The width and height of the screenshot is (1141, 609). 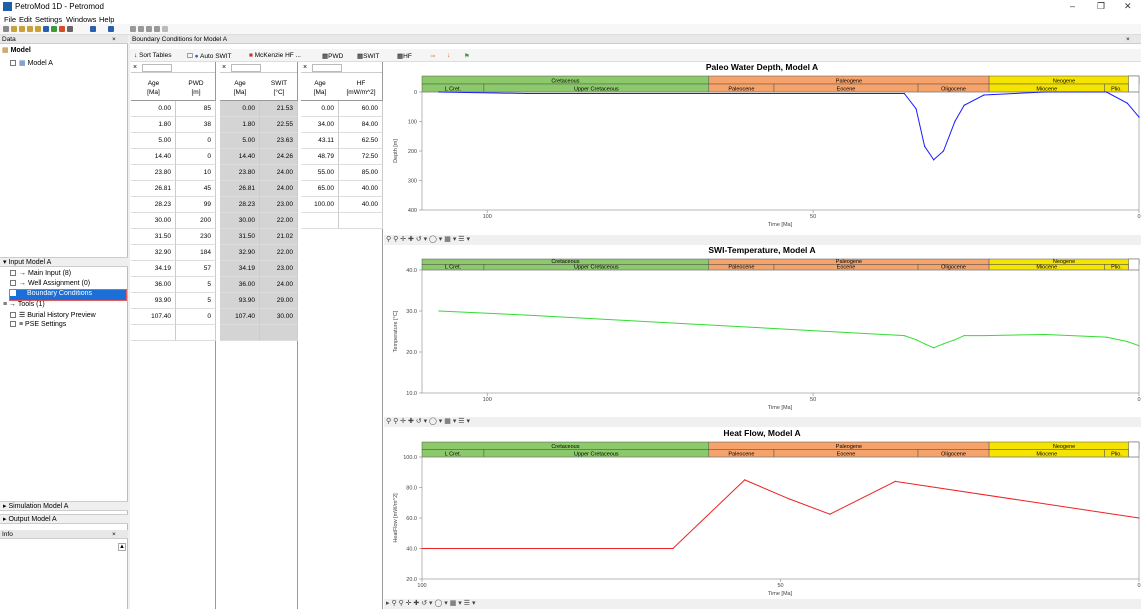 What do you see at coordinates (64, 519) in the screenshot?
I see `output-model-header: ▸ Output Model A` at bounding box center [64, 519].